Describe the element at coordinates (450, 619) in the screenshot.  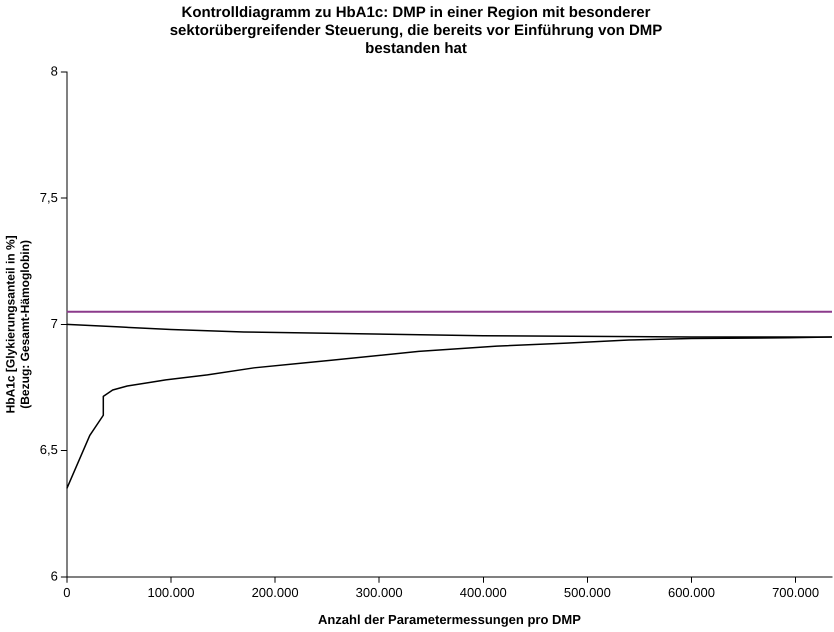
I see `x-axis-title: Anzahl der Parametermessungen pro DMP` at that location.